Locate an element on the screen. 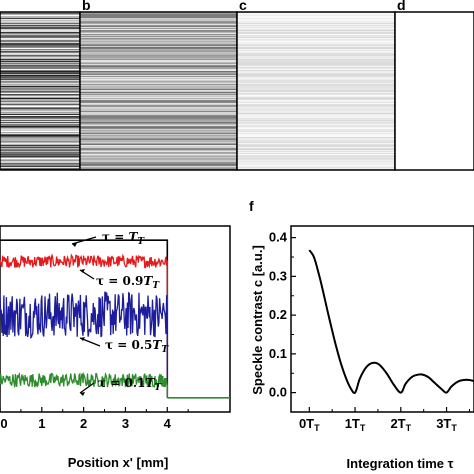  panel-f-ytick-label: 0.3 is located at coordinates (278, 275).